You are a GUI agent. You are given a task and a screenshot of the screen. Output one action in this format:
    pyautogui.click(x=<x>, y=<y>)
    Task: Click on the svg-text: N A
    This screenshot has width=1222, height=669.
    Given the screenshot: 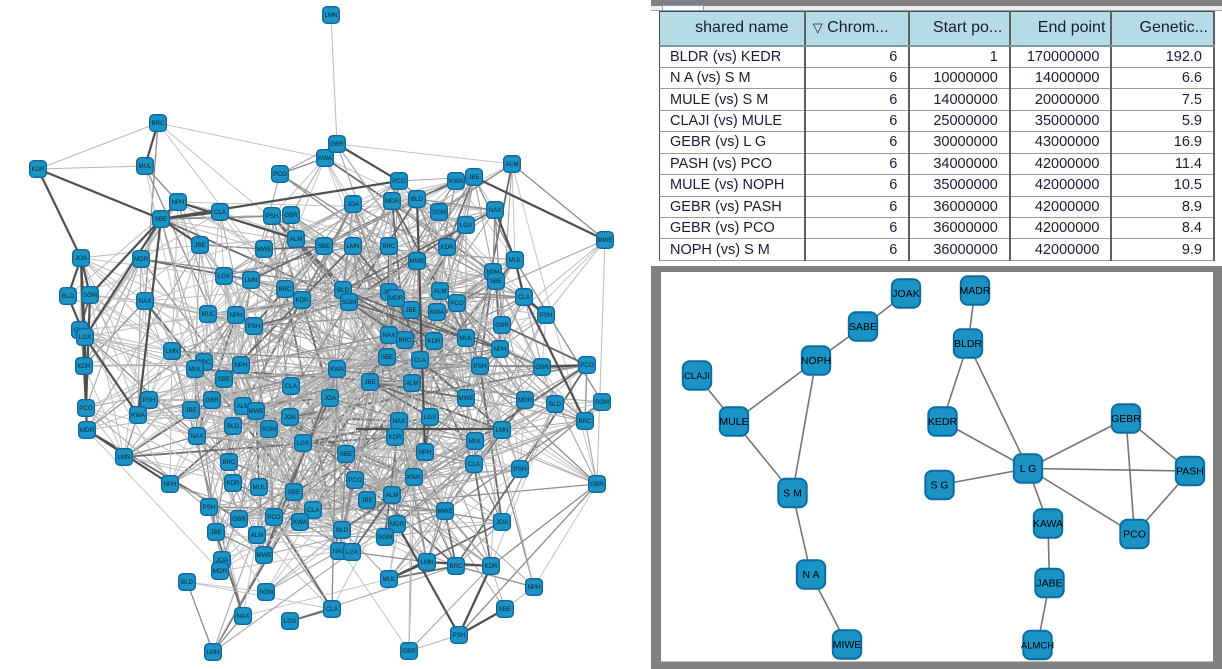 What is the action you would take?
    pyautogui.click(x=811, y=575)
    